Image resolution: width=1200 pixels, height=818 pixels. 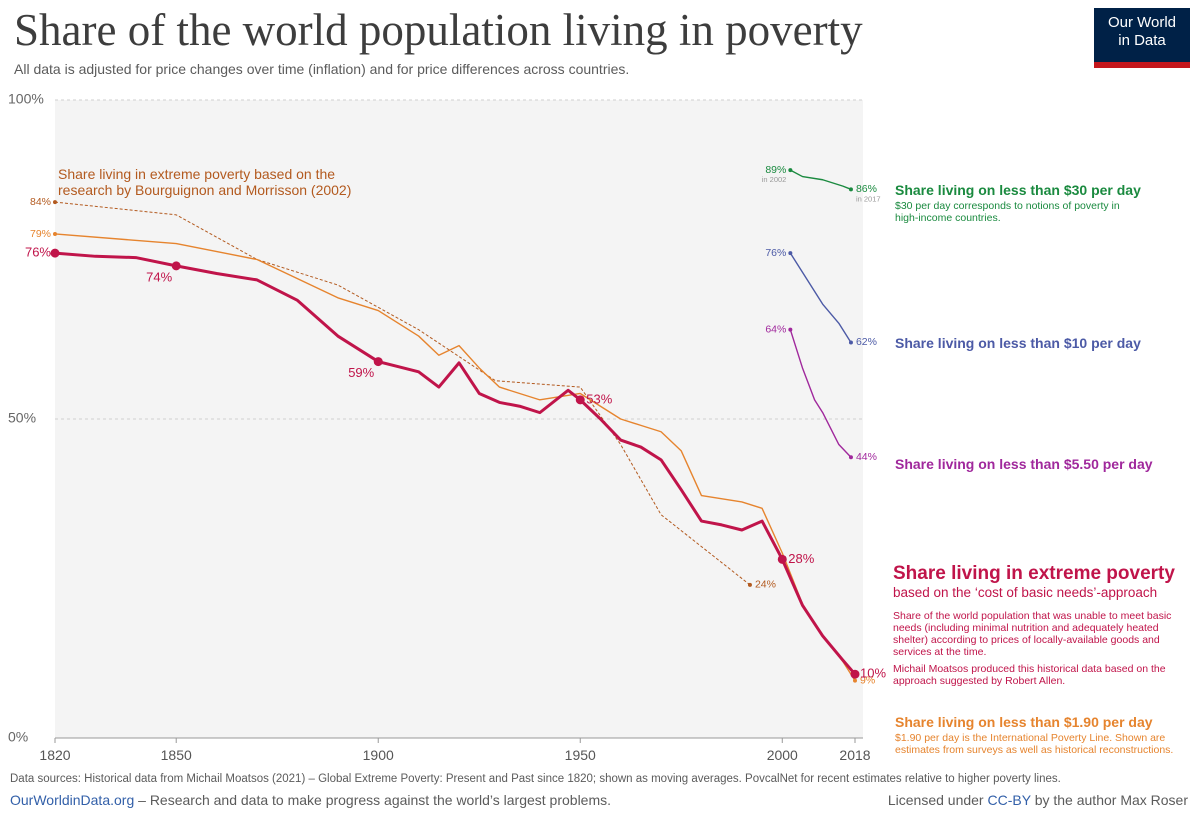 I want to click on series-name: Share living on less than $30 per day, so click(x=1018, y=190).